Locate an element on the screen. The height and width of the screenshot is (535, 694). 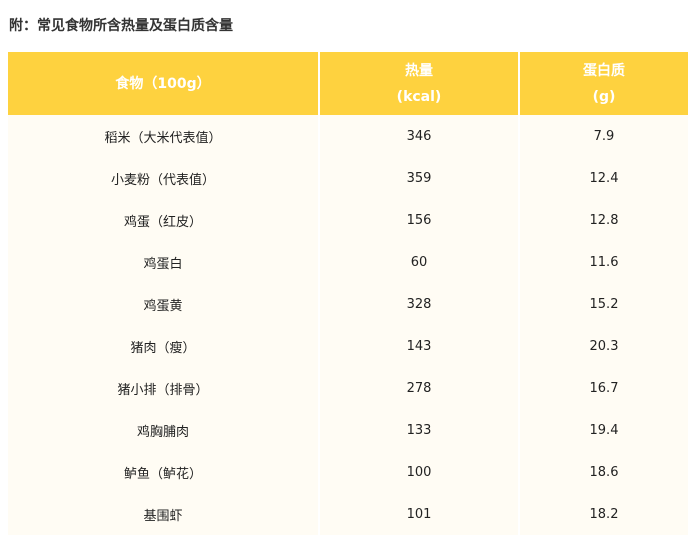
cell-food: 鸡胸脯肉 is located at coordinates (163, 430).